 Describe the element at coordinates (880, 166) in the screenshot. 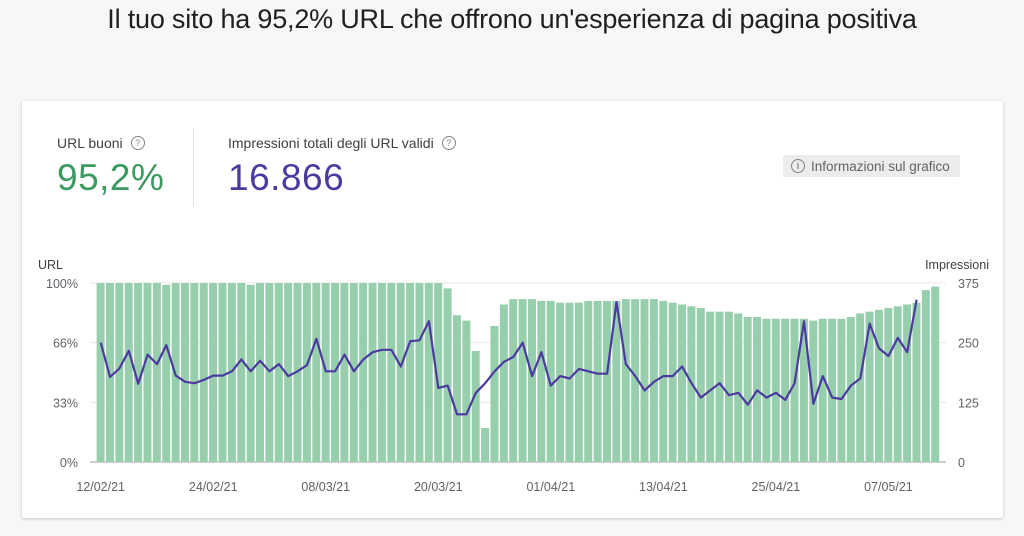

I see `chart-info-label: Informazioni sul grafico` at that location.